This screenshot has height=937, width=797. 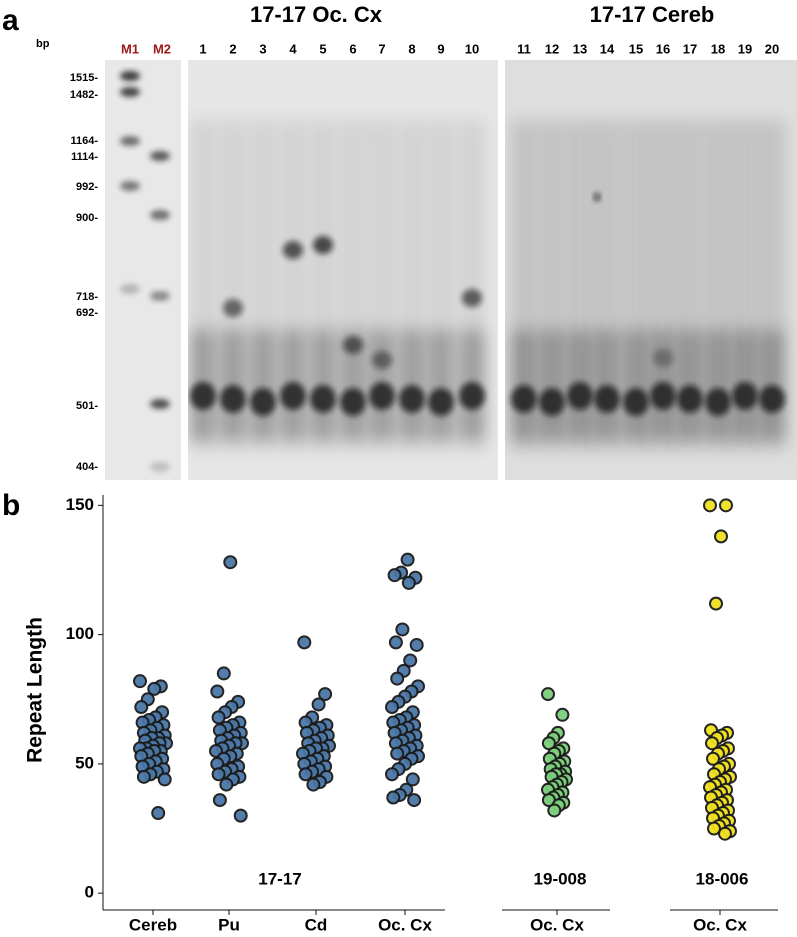 What do you see at coordinates (337, 285) in the screenshot?
I see `sample-bands` at bounding box center [337, 285].